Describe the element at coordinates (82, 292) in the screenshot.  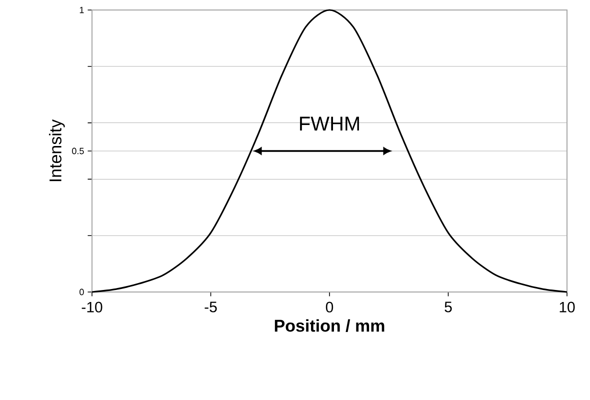
I see `y-tick-label: 0` at that location.